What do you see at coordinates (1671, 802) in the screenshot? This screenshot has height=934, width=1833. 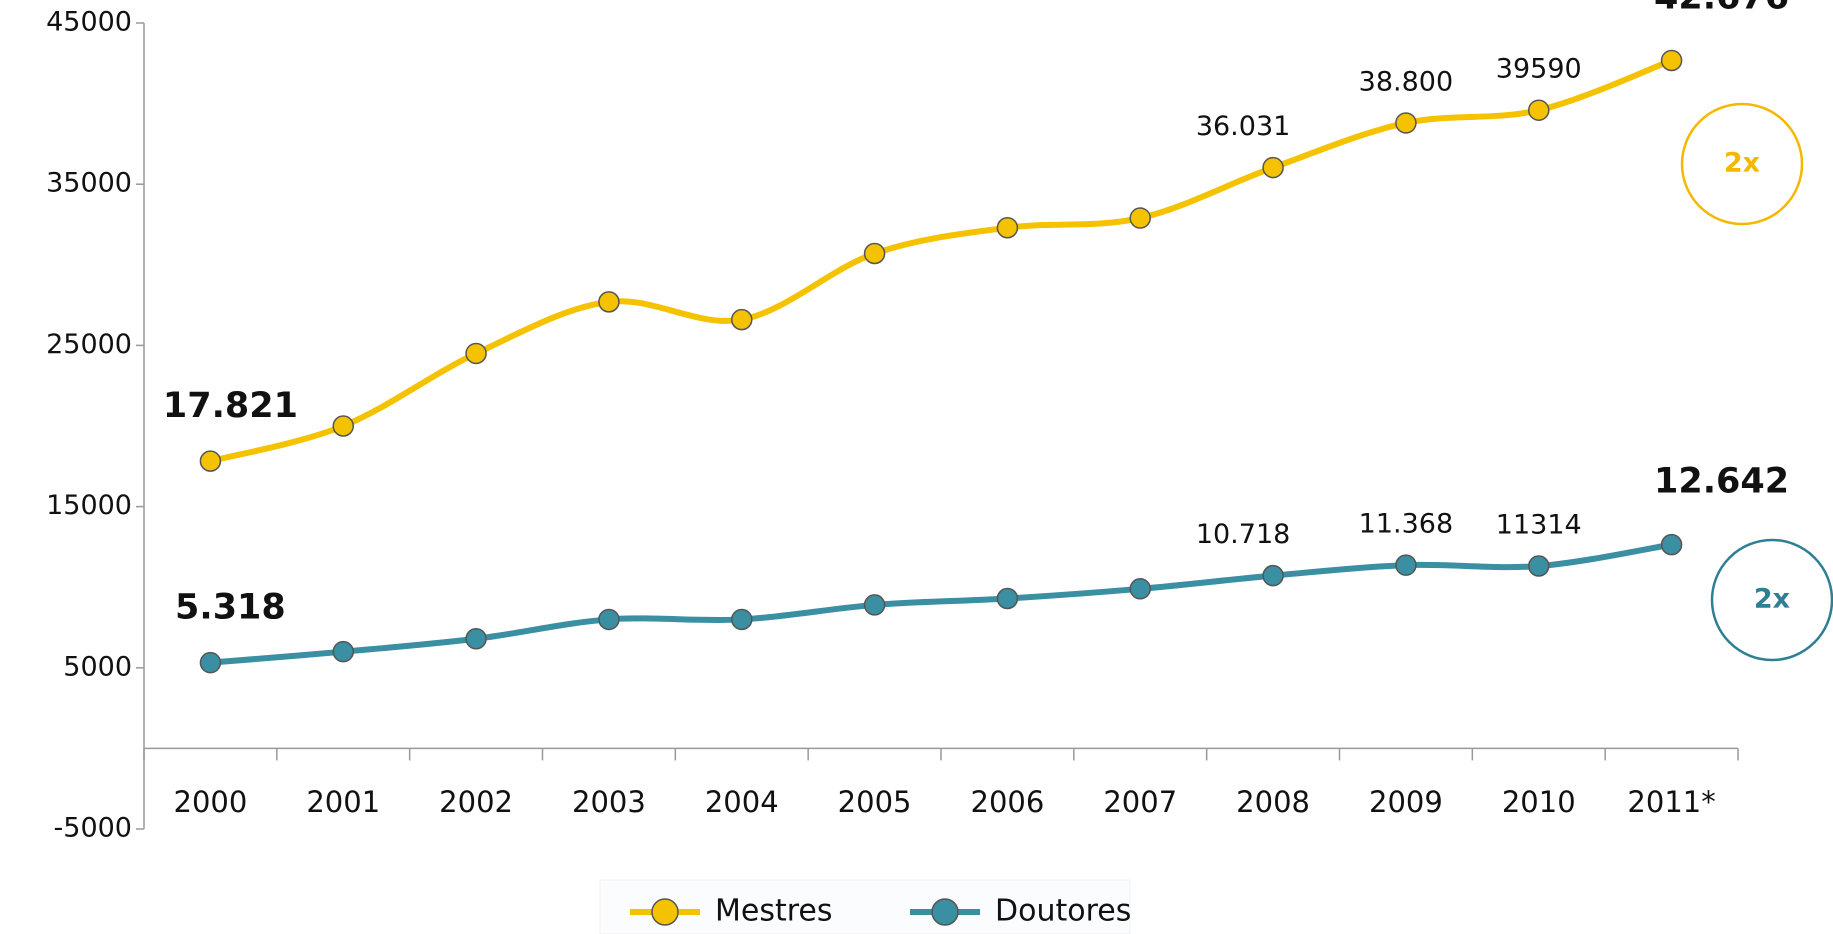 I see `x-tick-label: 2011*` at bounding box center [1671, 802].